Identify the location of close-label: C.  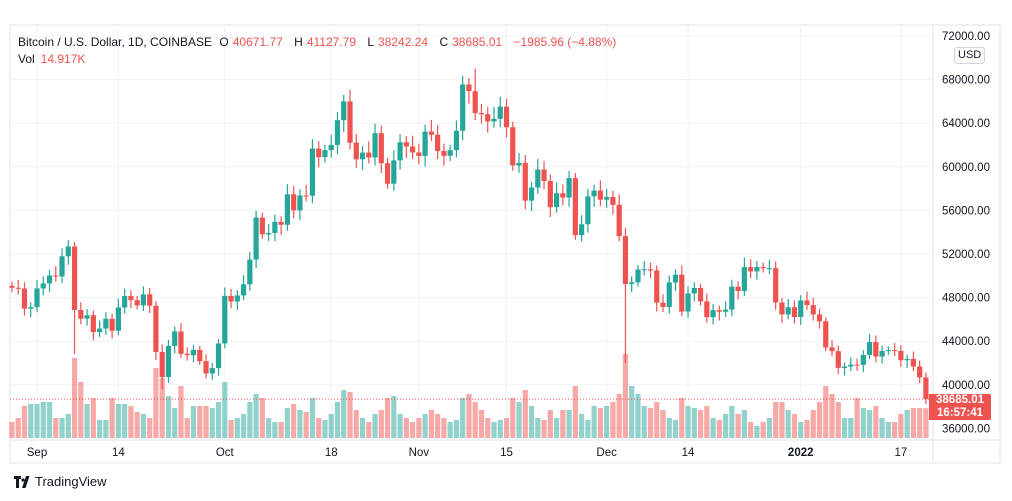
(444, 42).